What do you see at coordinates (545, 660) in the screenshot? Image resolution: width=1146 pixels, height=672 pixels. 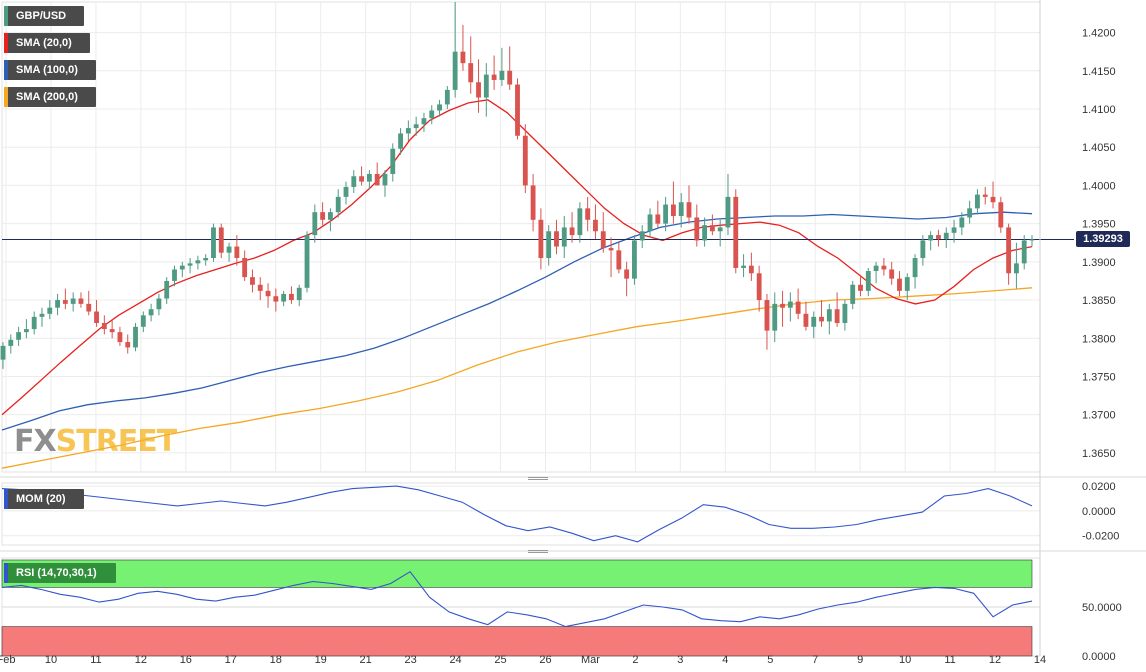 I see `x-tick-label: 26` at bounding box center [545, 660].